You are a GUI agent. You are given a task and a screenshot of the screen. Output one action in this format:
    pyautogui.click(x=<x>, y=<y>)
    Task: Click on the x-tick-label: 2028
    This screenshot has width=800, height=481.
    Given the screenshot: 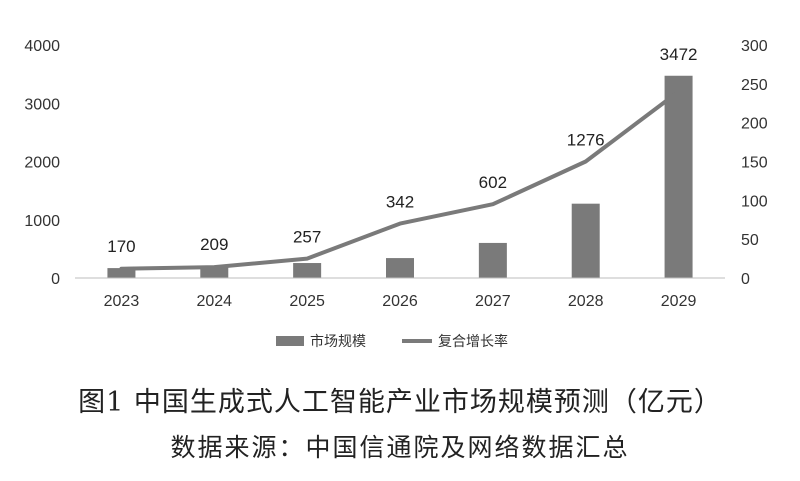 What is the action you would take?
    pyautogui.click(x=586, y=301)
    